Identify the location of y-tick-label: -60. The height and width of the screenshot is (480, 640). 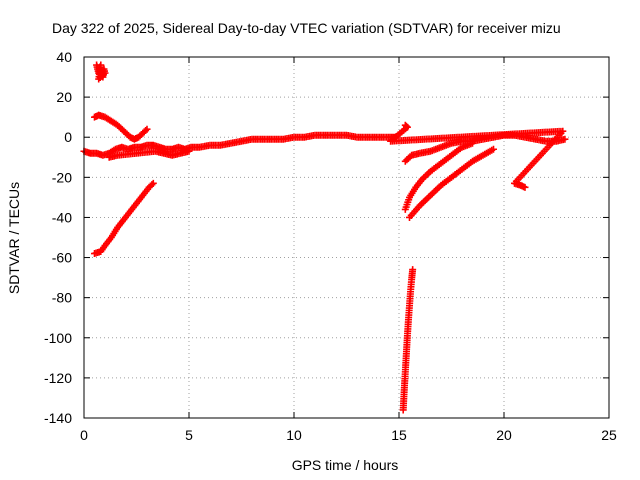
(62, 258).